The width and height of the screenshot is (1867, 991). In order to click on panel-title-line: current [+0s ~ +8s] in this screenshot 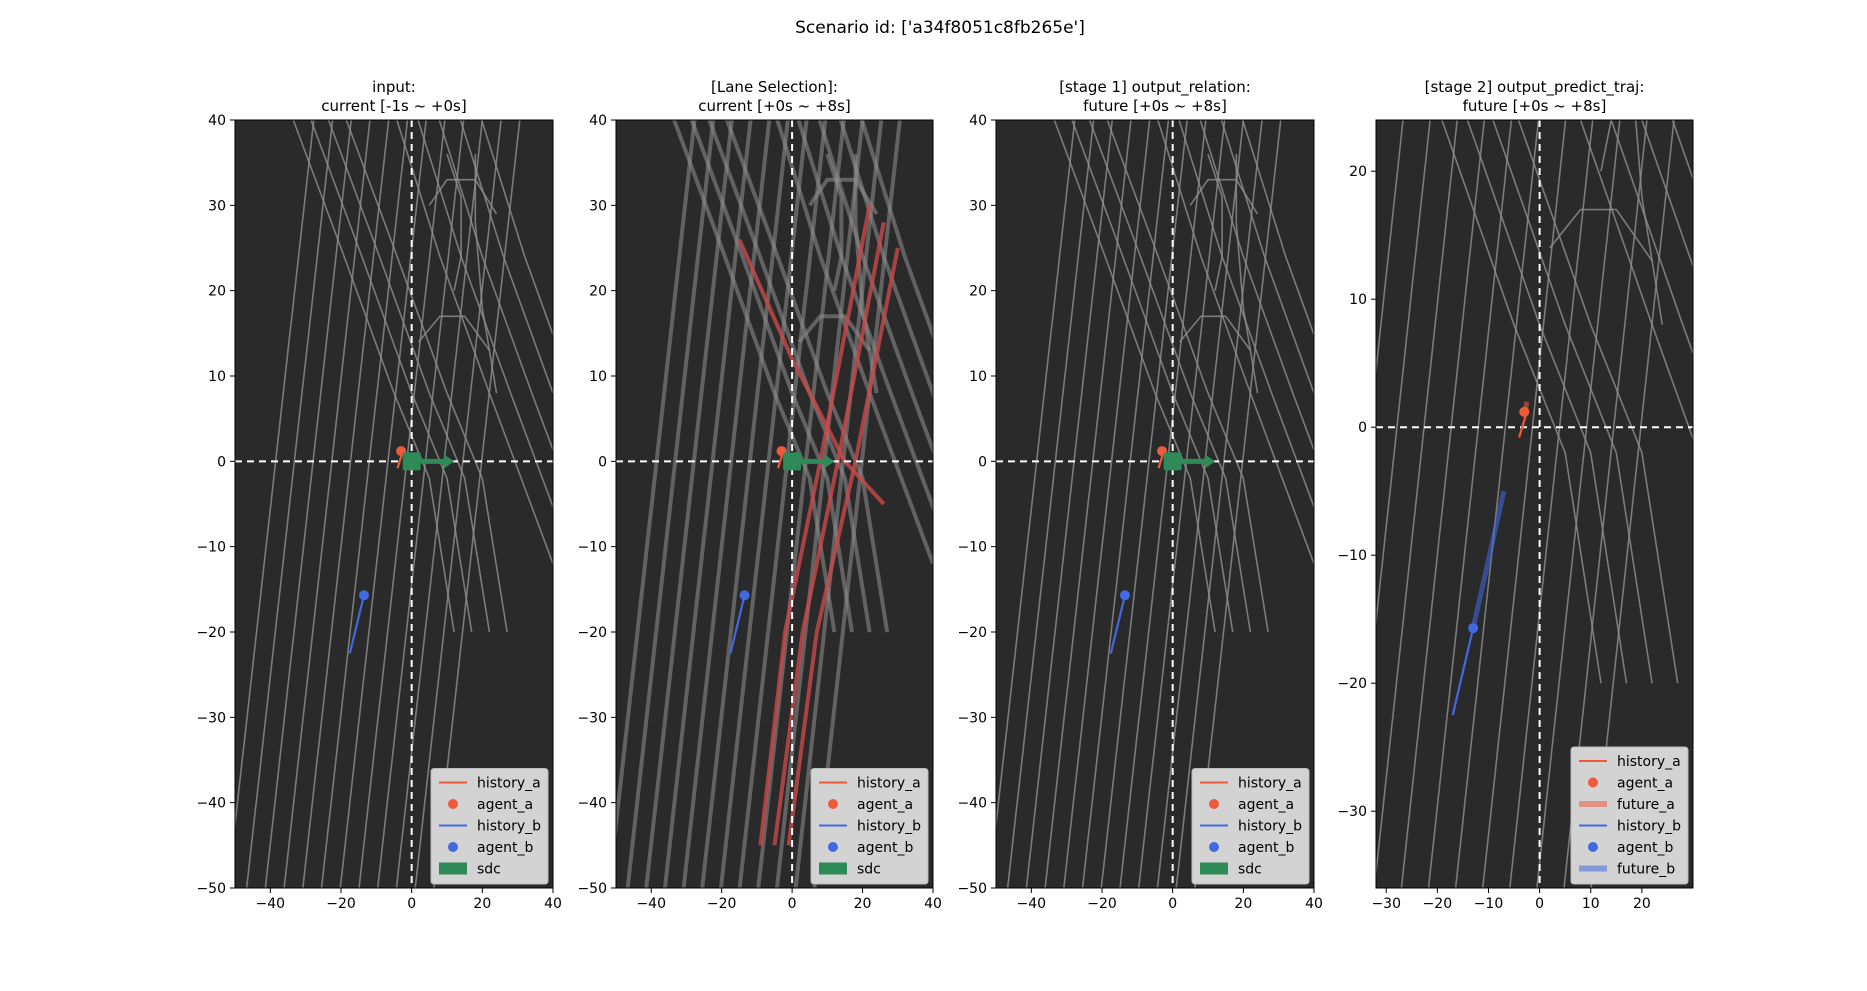, I will do `click(774, 106)`.